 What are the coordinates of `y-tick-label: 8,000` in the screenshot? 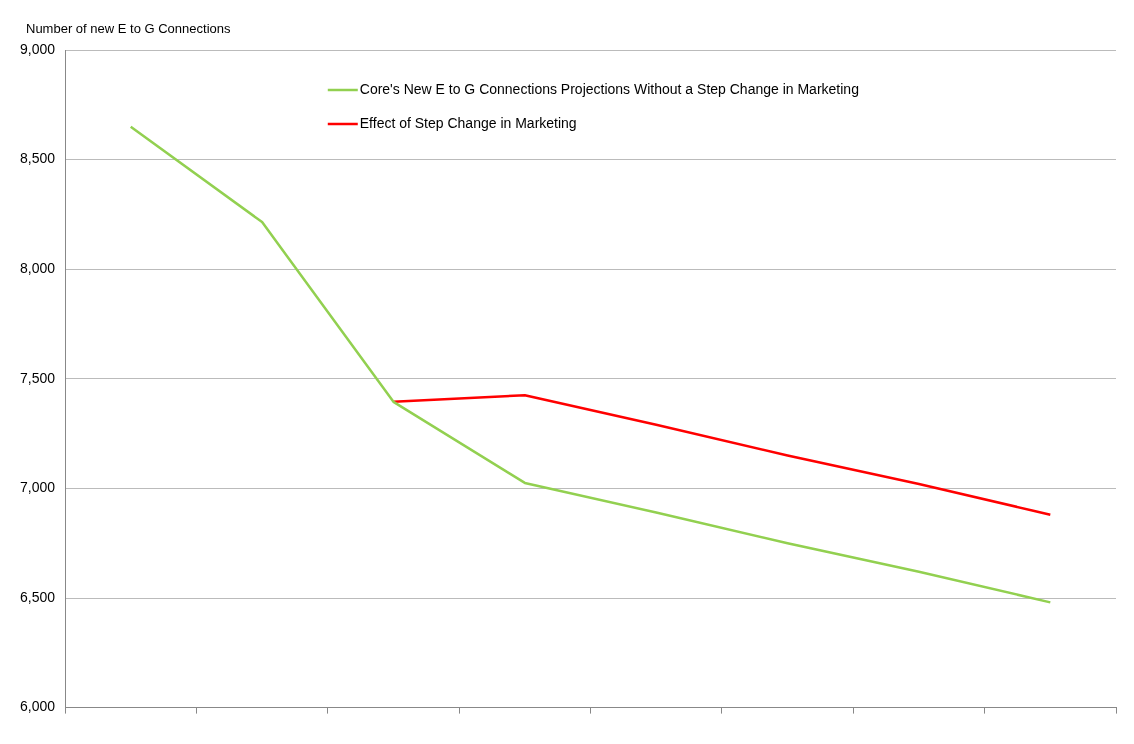 It's located at (37, 268).